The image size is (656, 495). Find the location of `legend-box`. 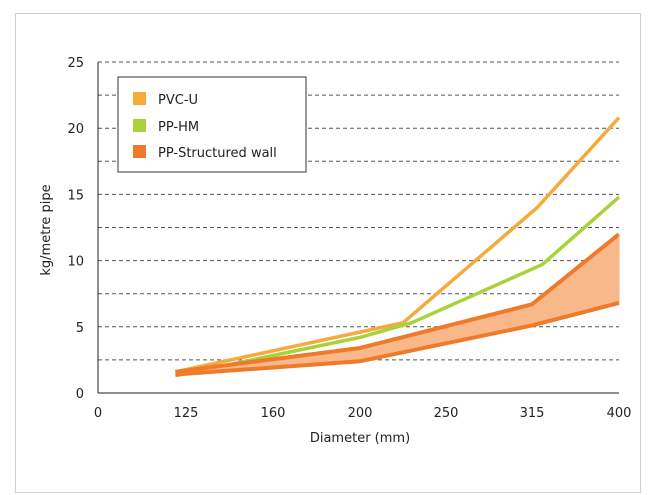

legend-box is located at coordinates (212, 124).